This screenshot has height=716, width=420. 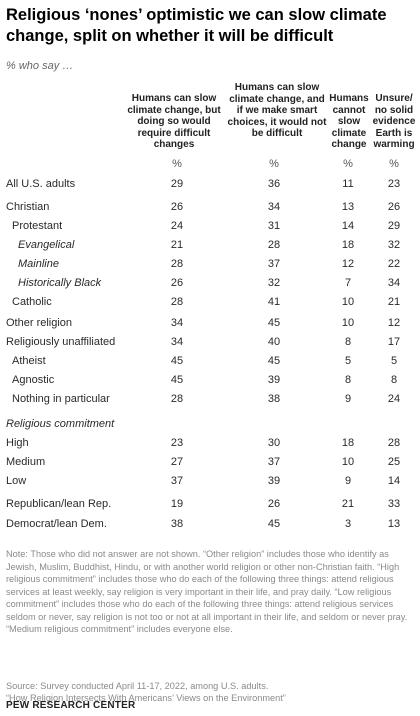 What do you see at coordinates (348, 164) in the screenshot?
I see `unit-label-col3: %` at bounding box center [348, 164].